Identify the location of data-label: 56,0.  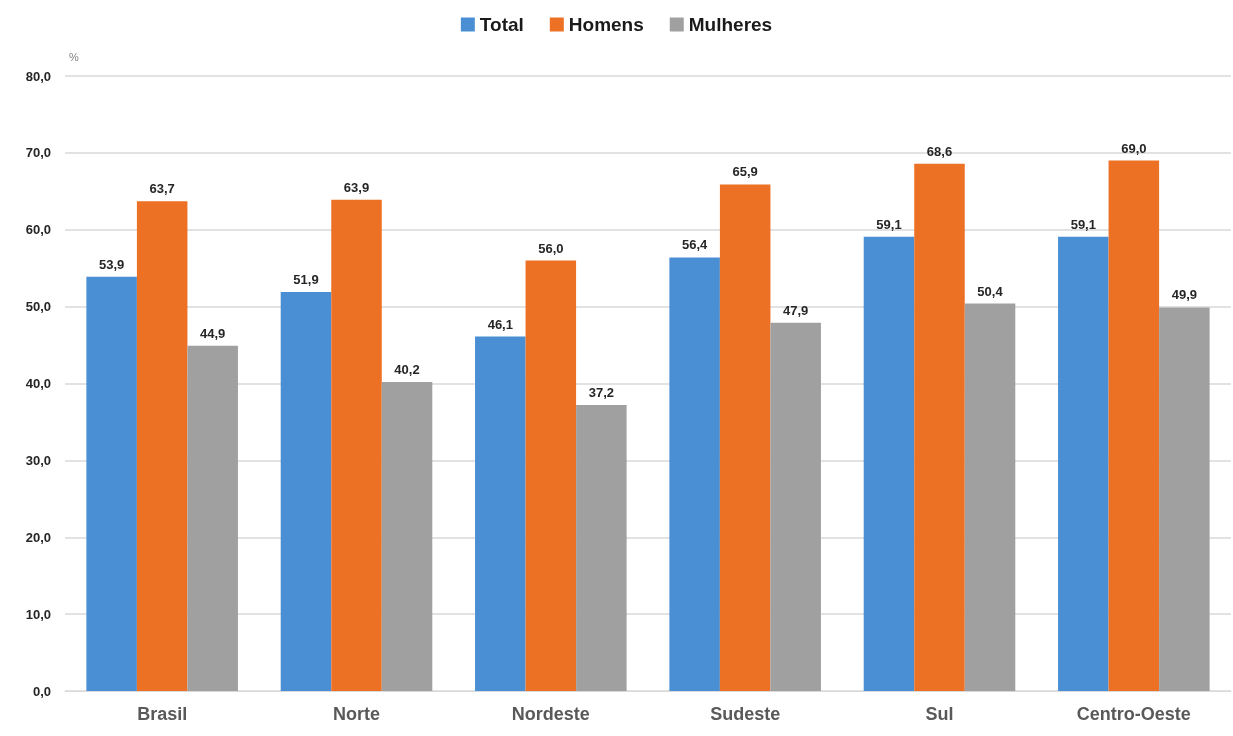
(551, 248).